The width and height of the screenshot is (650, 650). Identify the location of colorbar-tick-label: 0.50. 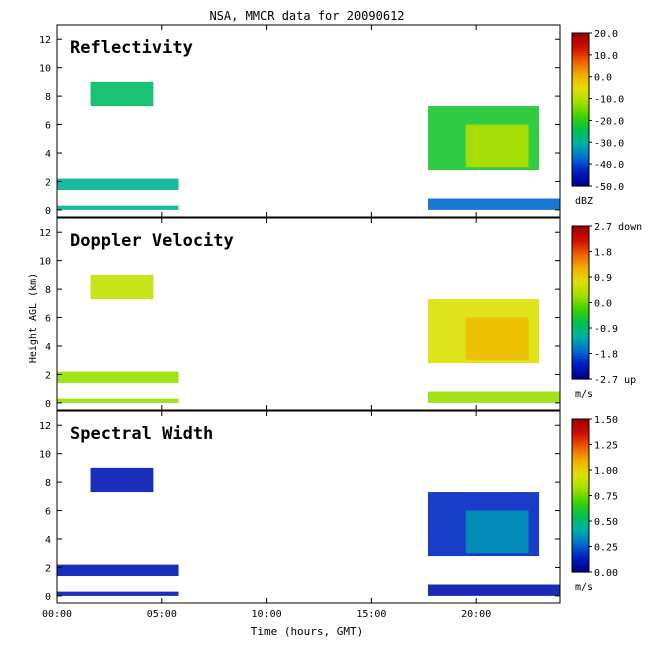
(606, 522).